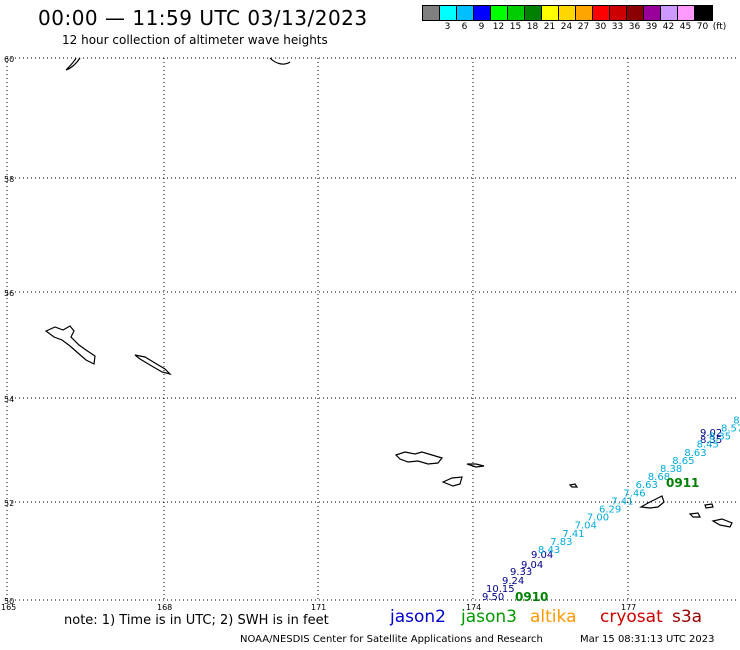  What do you see at coordinates (736, 420) in the screenshot?
I see `swh-value-label: 8.3` at bounding box center [736, 420].